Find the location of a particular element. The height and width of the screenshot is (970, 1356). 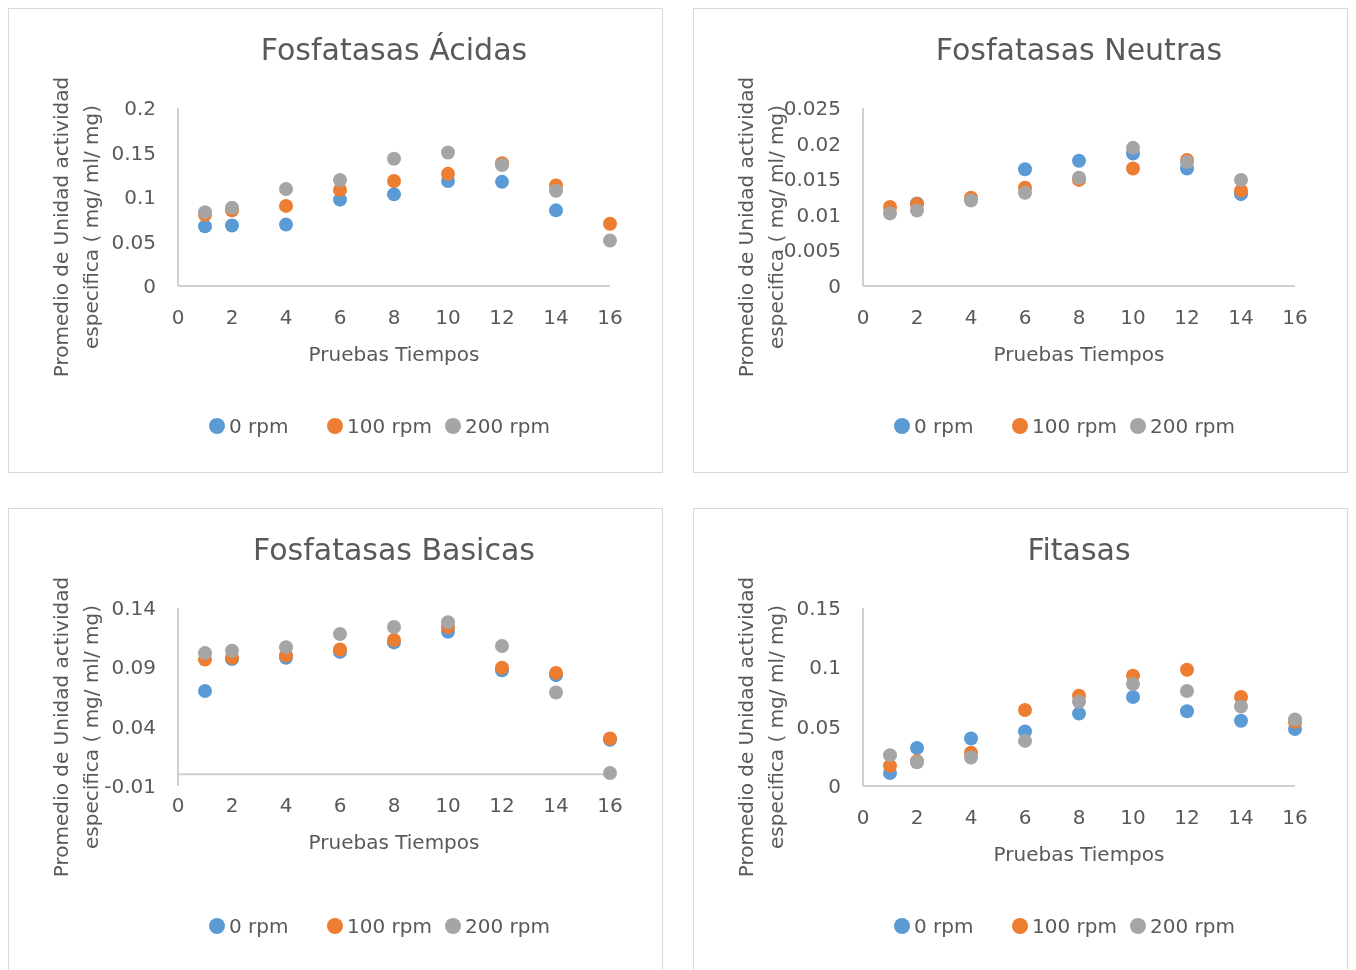

chart-title: Fosfatasas Ácidas is located at coordinates (394, 49).